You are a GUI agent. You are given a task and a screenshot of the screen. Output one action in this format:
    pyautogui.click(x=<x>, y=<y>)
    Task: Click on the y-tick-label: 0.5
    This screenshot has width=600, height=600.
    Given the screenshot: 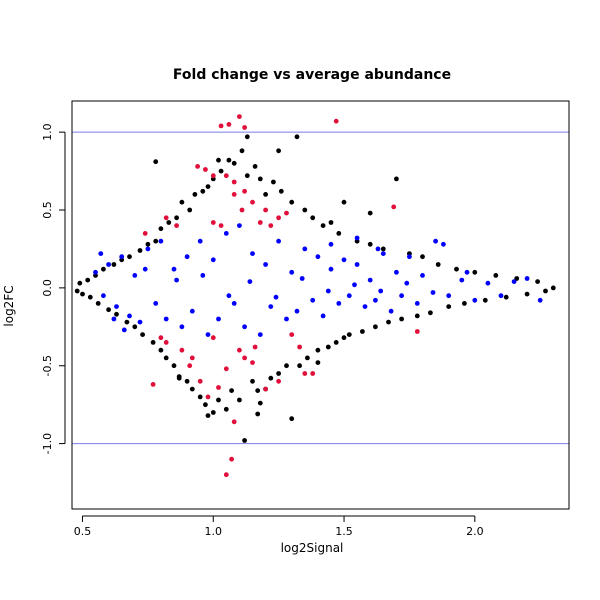 What is the action you would take?
    pyautogui.click(x=47, y=210)
    